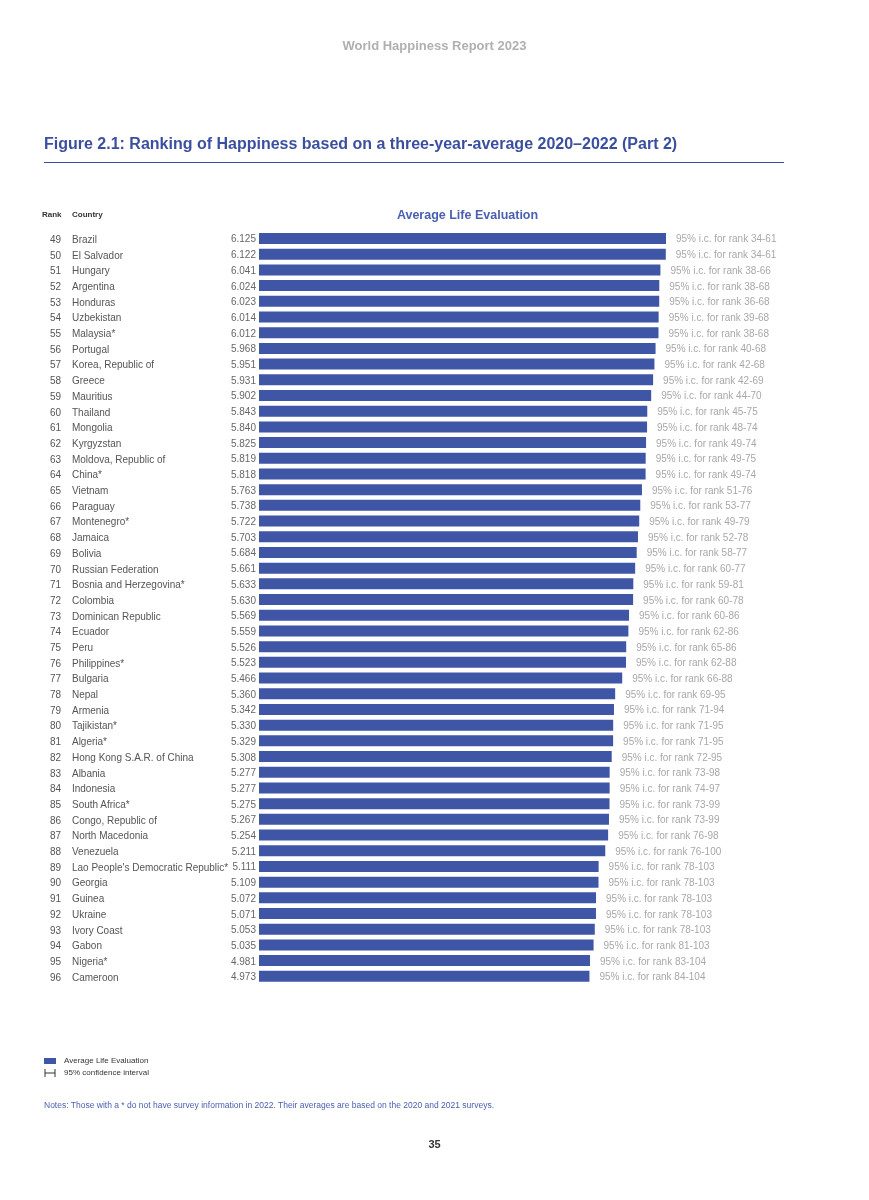 Image resolution: width=869 pixels, height=1200 pixels. What do you see at coordinates (657, 945) in the screenshot?
I see `annotation: 95% i.c. for rank 81-103` at bounding box center [657, 945].